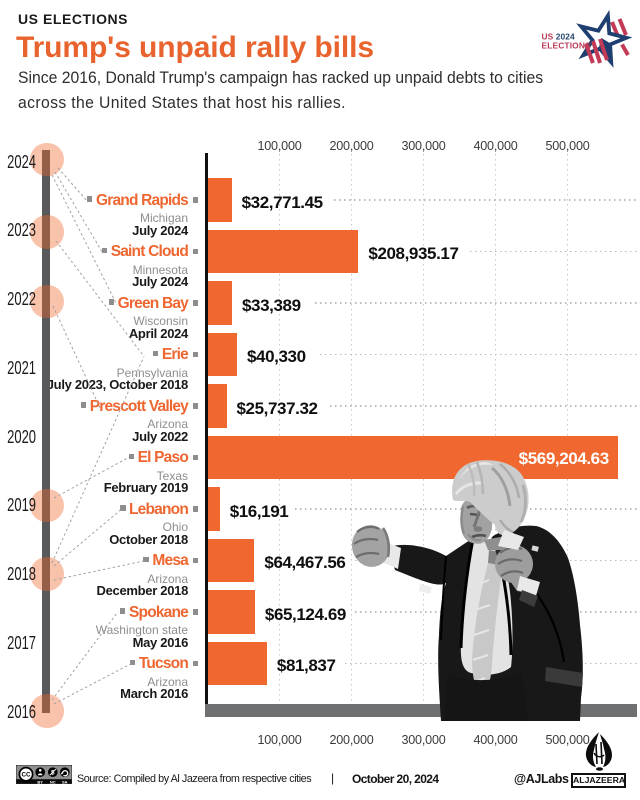 The height and width of the screenshot is (800, 640). I want to click on svg-text: SA, so click(65, 782).